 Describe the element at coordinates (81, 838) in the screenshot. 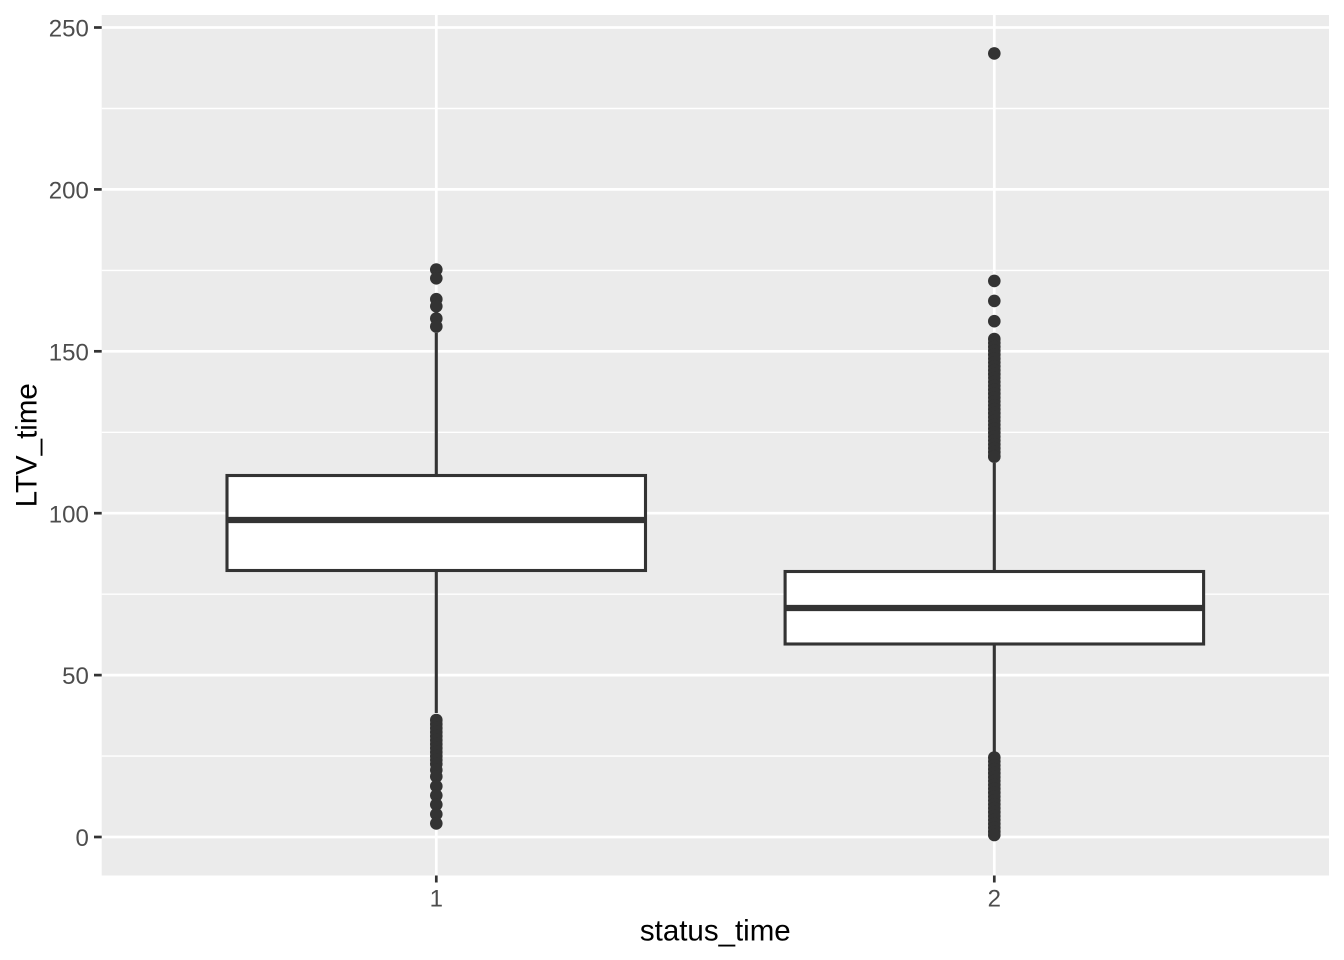

I see `svg-text: 0` at that location.